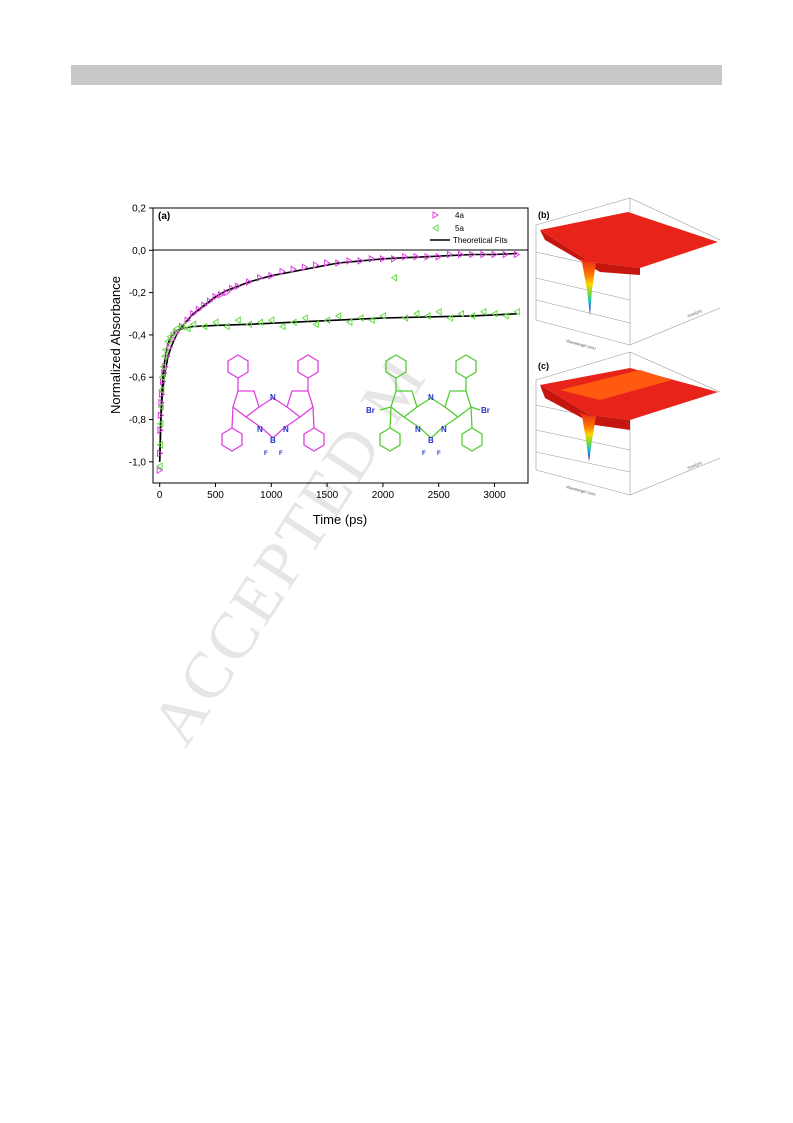 This screenshot has height=1123, width=793. Describe the element at coordinates (138, 378) in the screenshot. I see `y-tick-label: -0,6` at that location.